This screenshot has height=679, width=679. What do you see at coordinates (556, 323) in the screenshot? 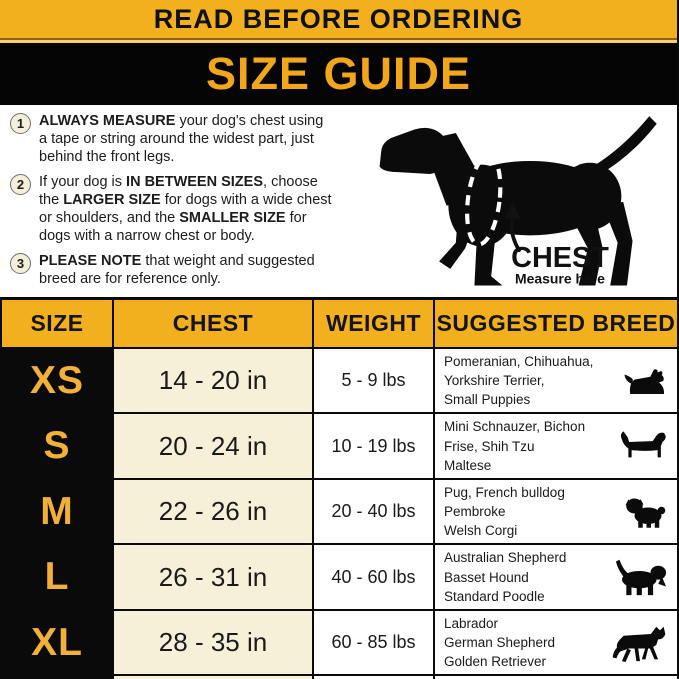
I see `column-header-suggested-breed: SUGGESTED BREED` at bounding box center [556, 323].